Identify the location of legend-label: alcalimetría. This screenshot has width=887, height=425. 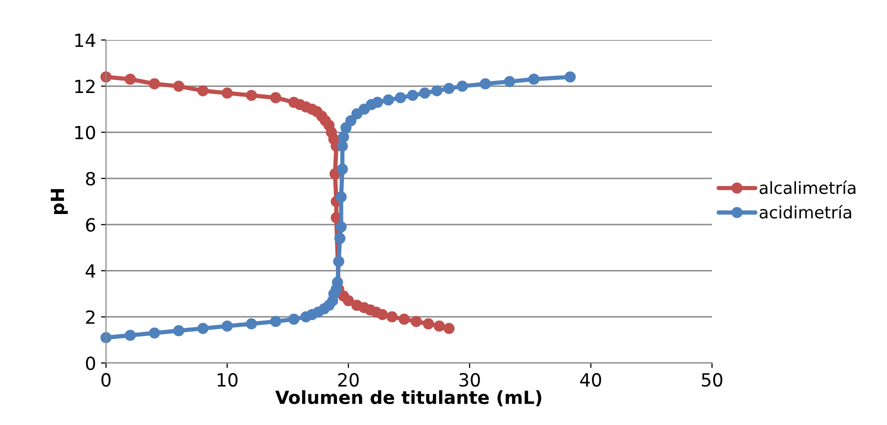
(808, 187).